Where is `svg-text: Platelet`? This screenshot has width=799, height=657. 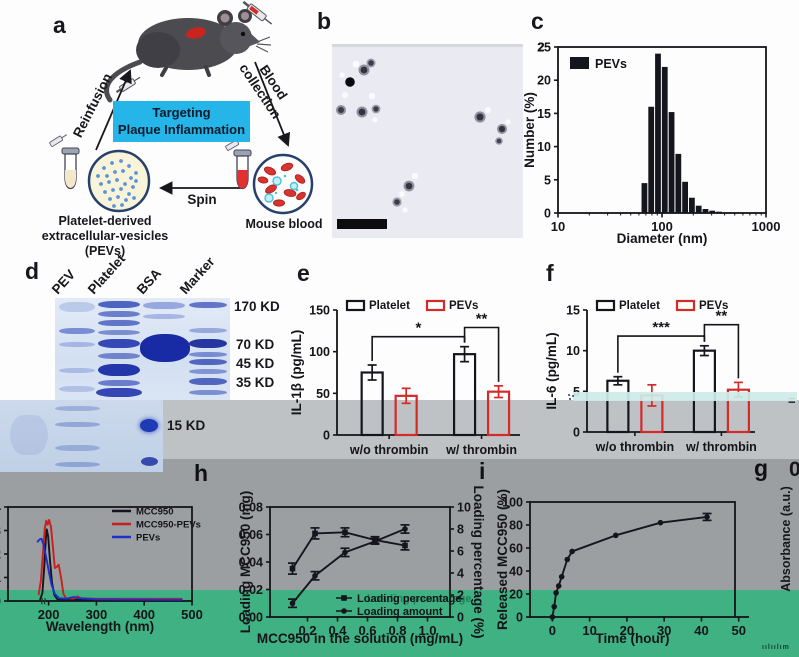
svg-text: Platelet is located at coordinates (639, 306).